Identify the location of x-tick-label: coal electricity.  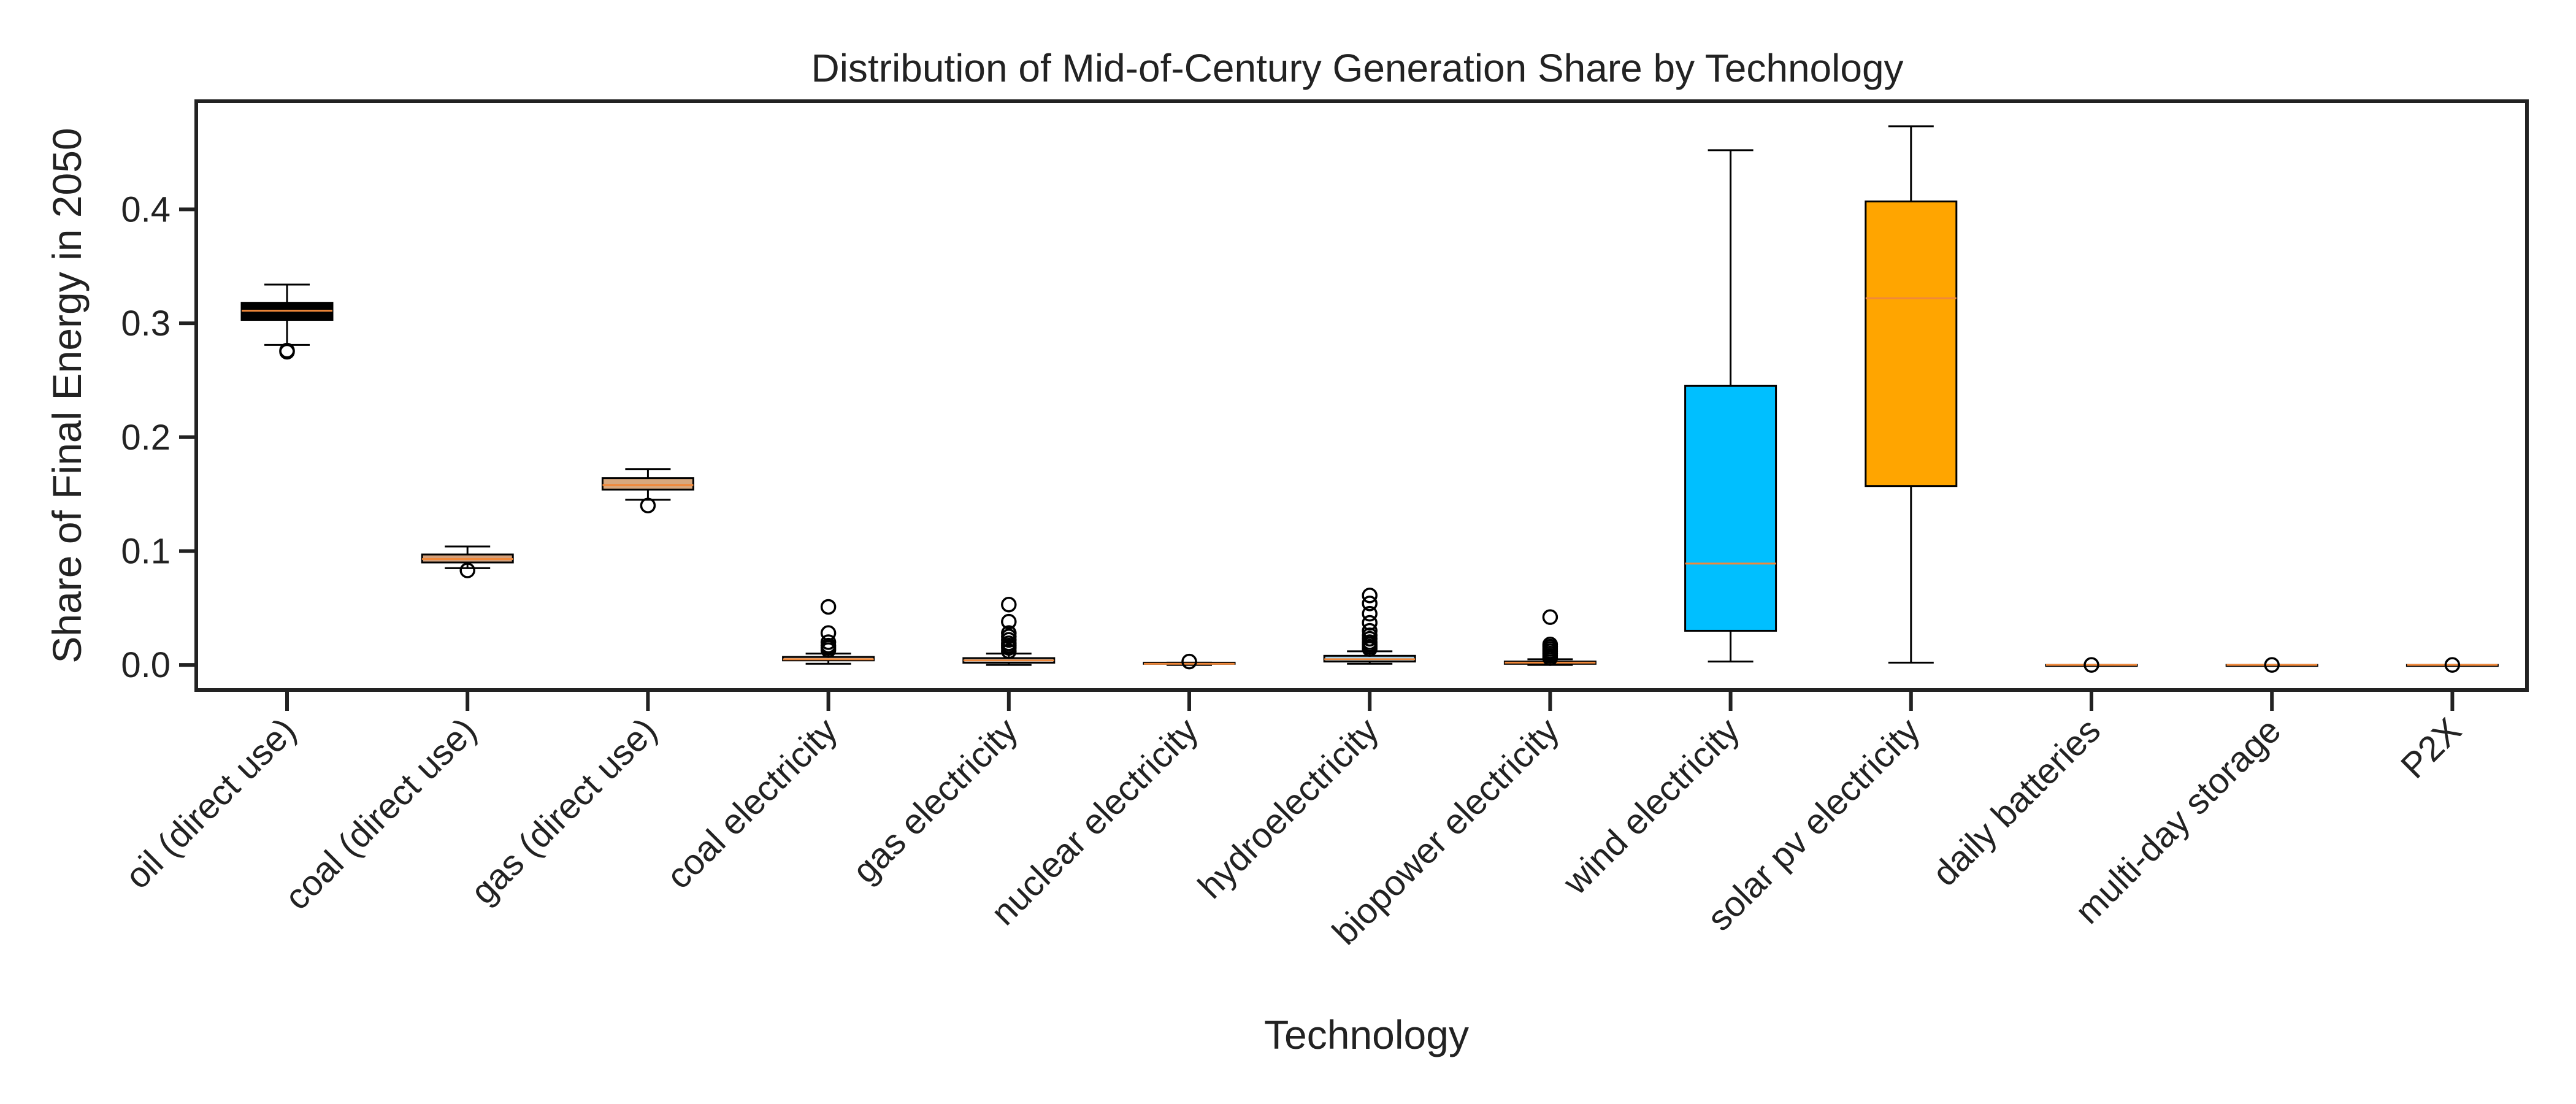
(752, 803).